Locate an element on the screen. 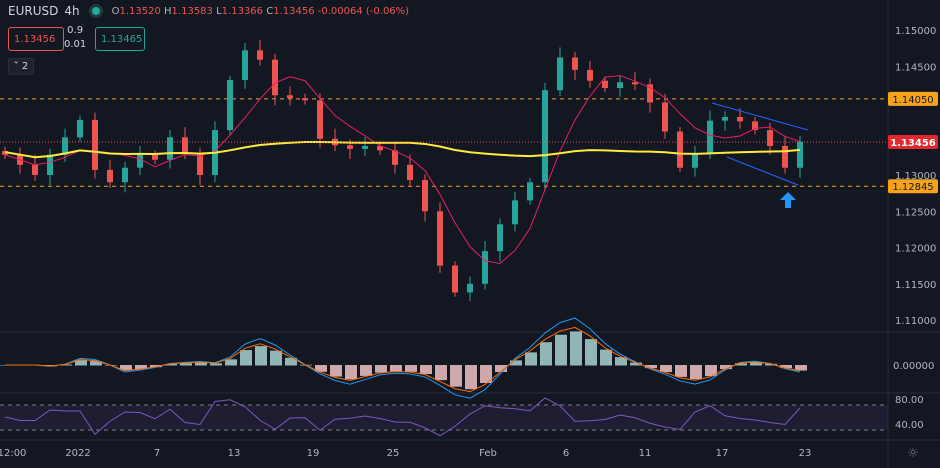 The height and width of the screenshot is (468, 940). time-tick-label: 12:00 is located at coordinates (13, 453).